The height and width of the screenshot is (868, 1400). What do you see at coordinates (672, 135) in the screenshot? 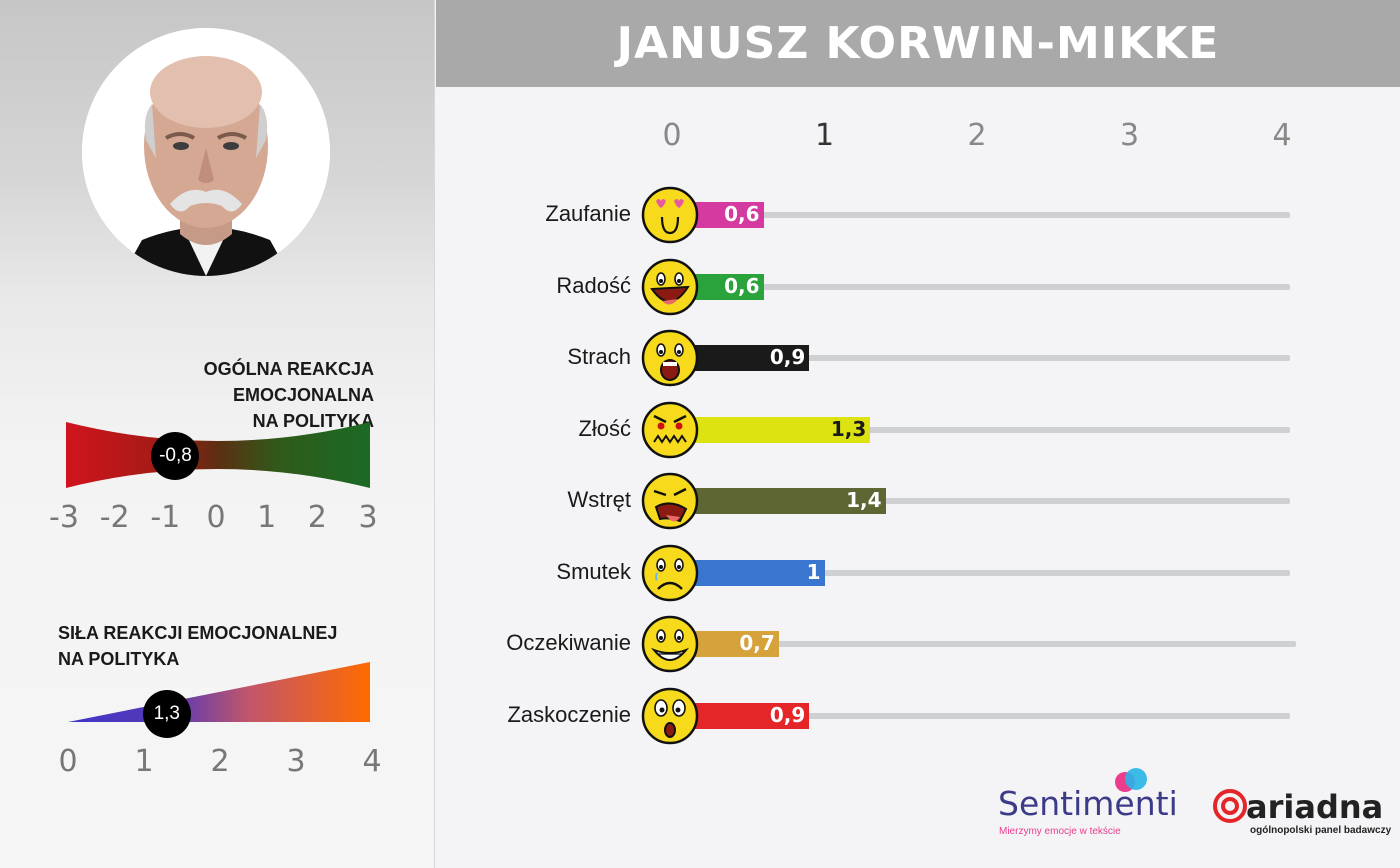
I see `x-axis-tick: 0` at bounding box center [672, 135].